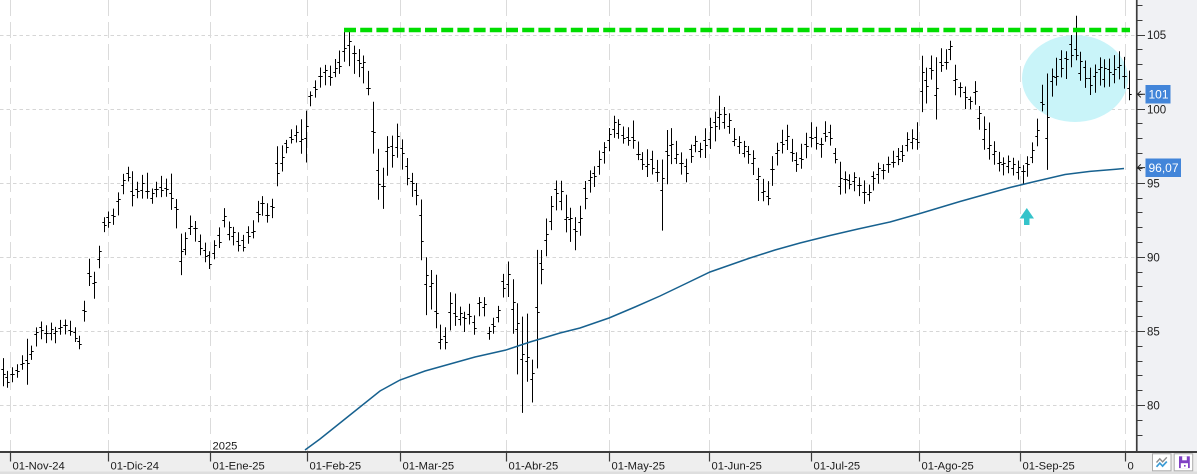 This screenshot has height=474, width=1197. I want to click on svg-text: 80, so click(1153, 407).